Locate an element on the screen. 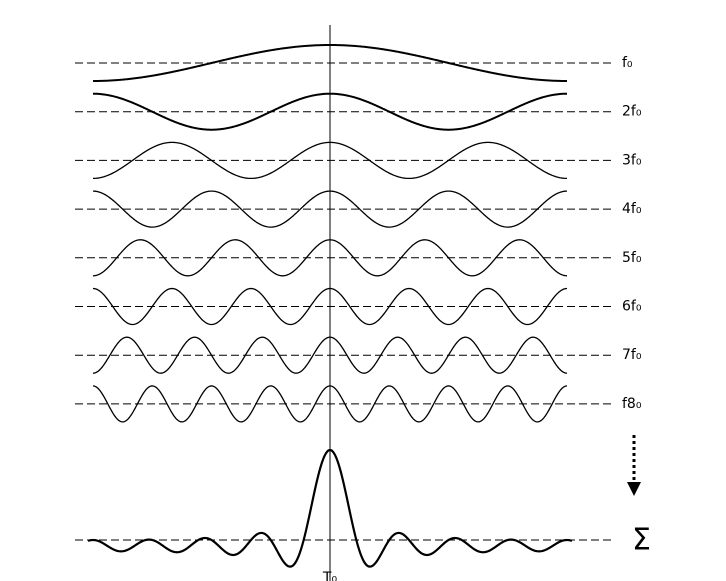  harmonic-label: f8₀ is located at coordinates (632, 404).